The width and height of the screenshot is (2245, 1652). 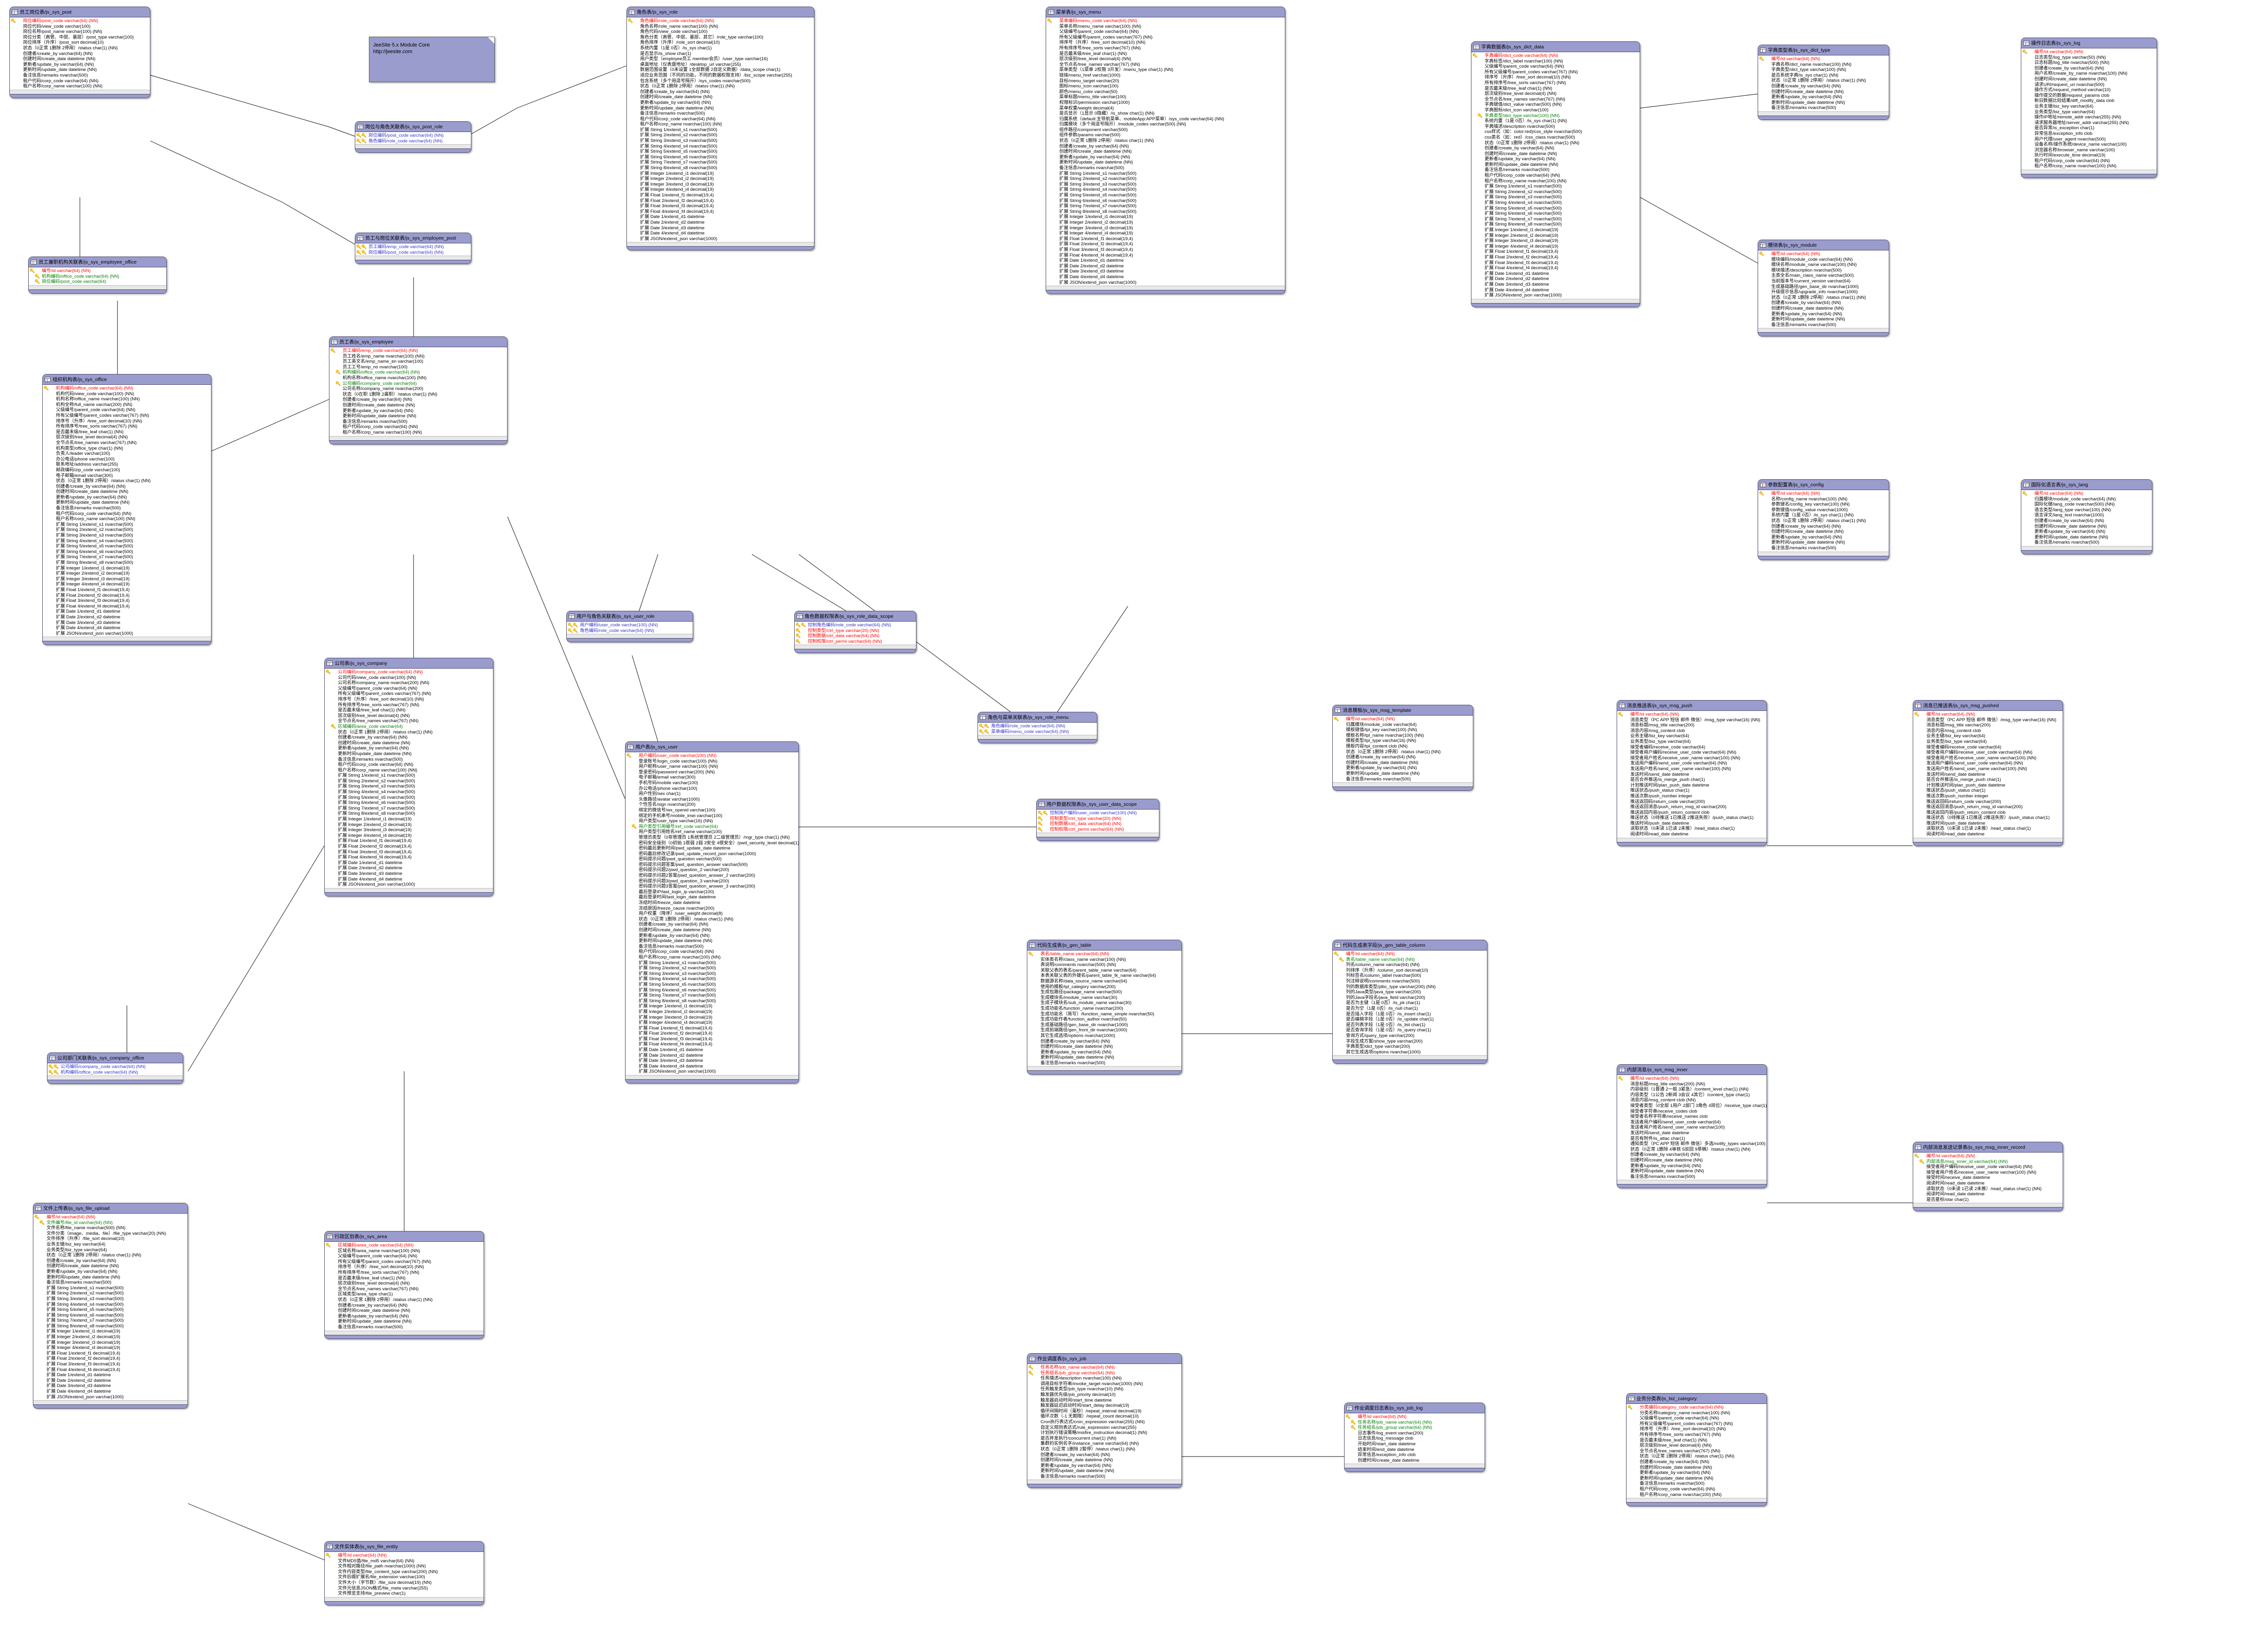 What do you see at coordinates (37, 282) in the screenshot?
I see `fk-key-slot: 🔑` at bounding box center [37, 282].